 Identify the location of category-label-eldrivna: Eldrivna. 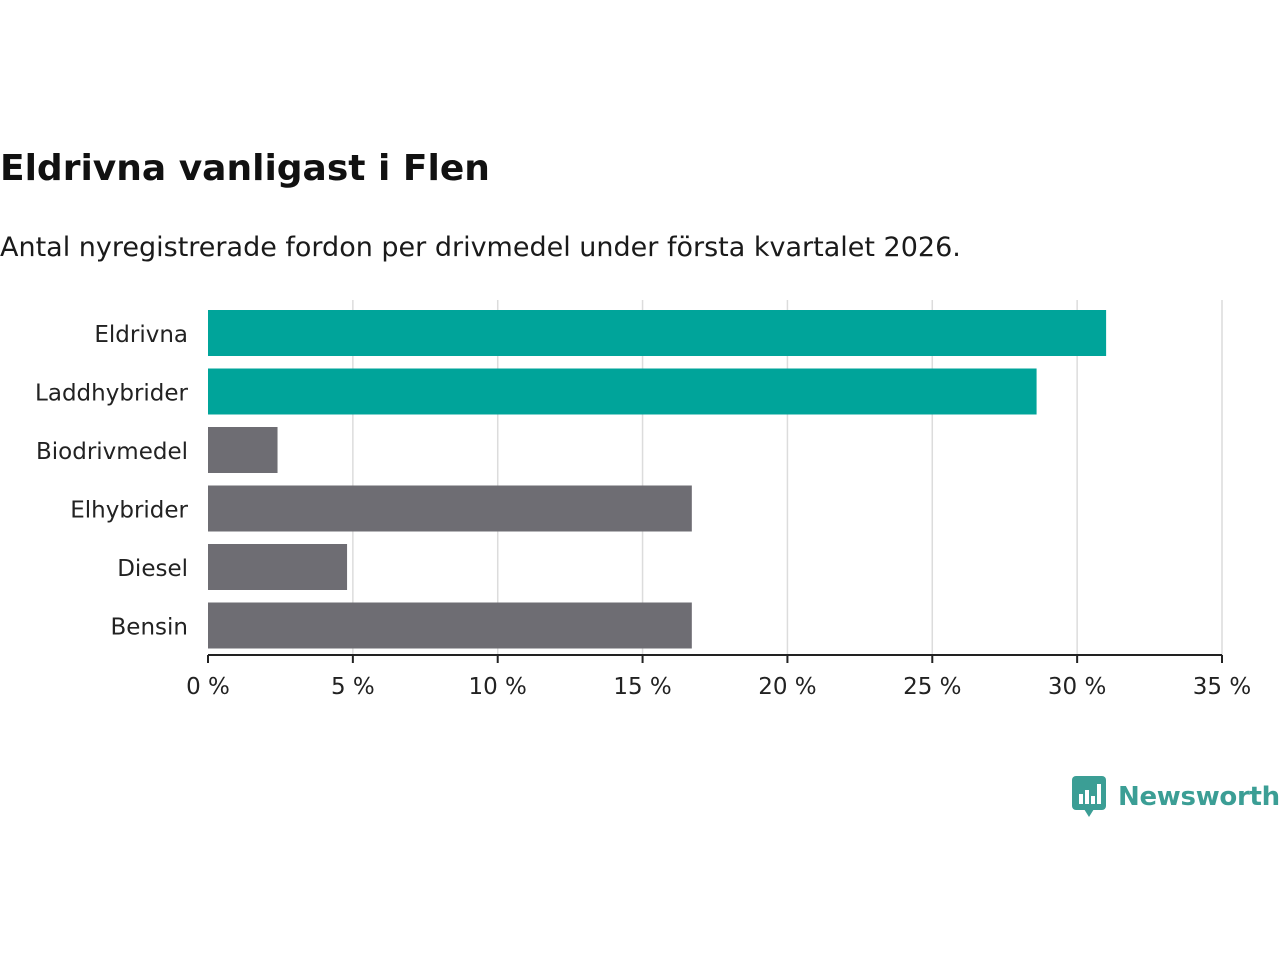
(141, 335).